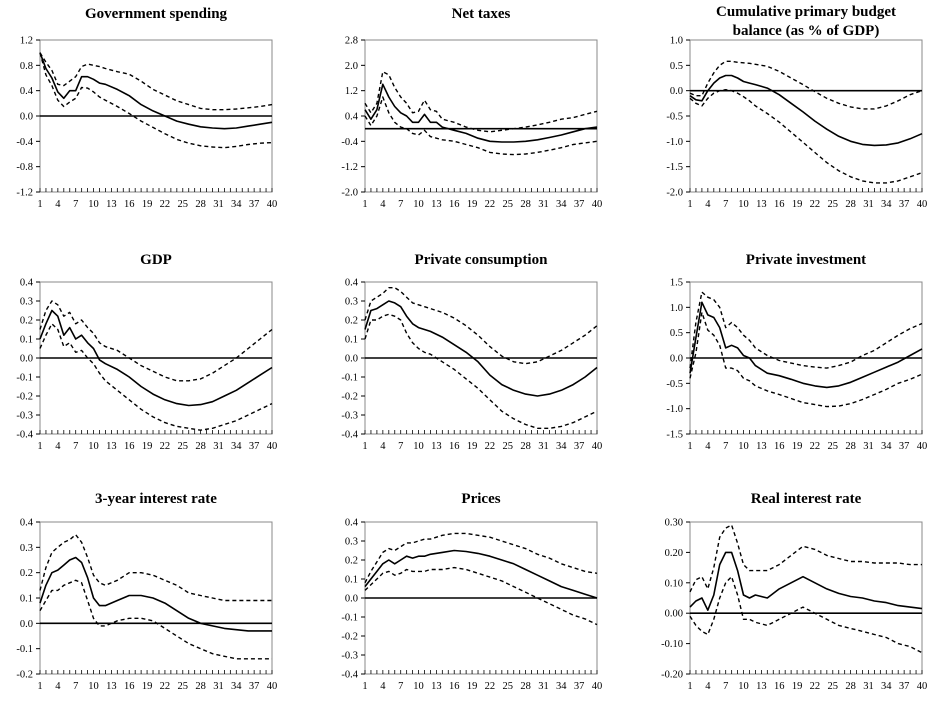 Image resolution: width=937 pixels, height=704 pixels. What do you see at coordinates (806, 12) in the screenshot?
I see `chart-title: Cumulative primary budget` at bounding box center [806, 12].